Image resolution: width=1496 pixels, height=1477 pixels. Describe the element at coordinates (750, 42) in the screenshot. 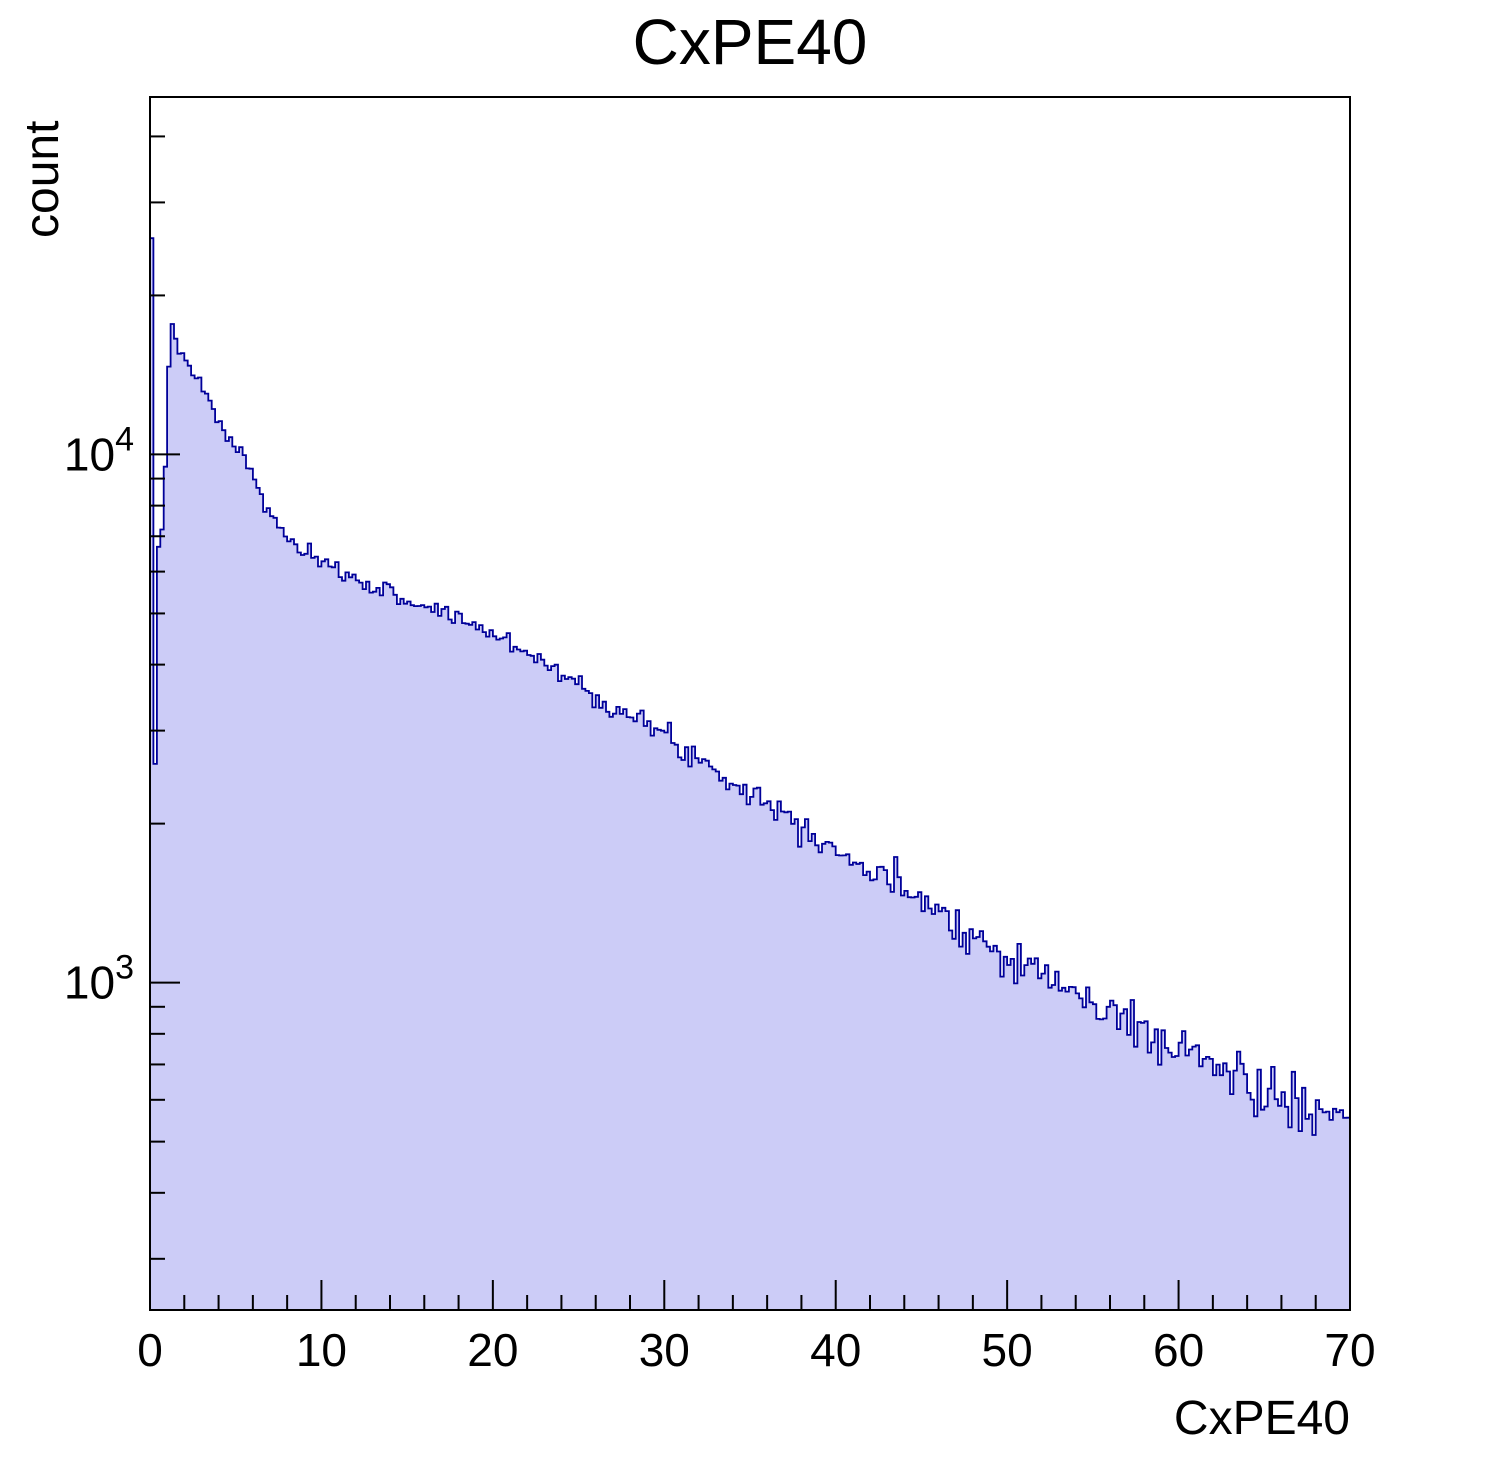

I see `chart-title: CxPE40` at that location.